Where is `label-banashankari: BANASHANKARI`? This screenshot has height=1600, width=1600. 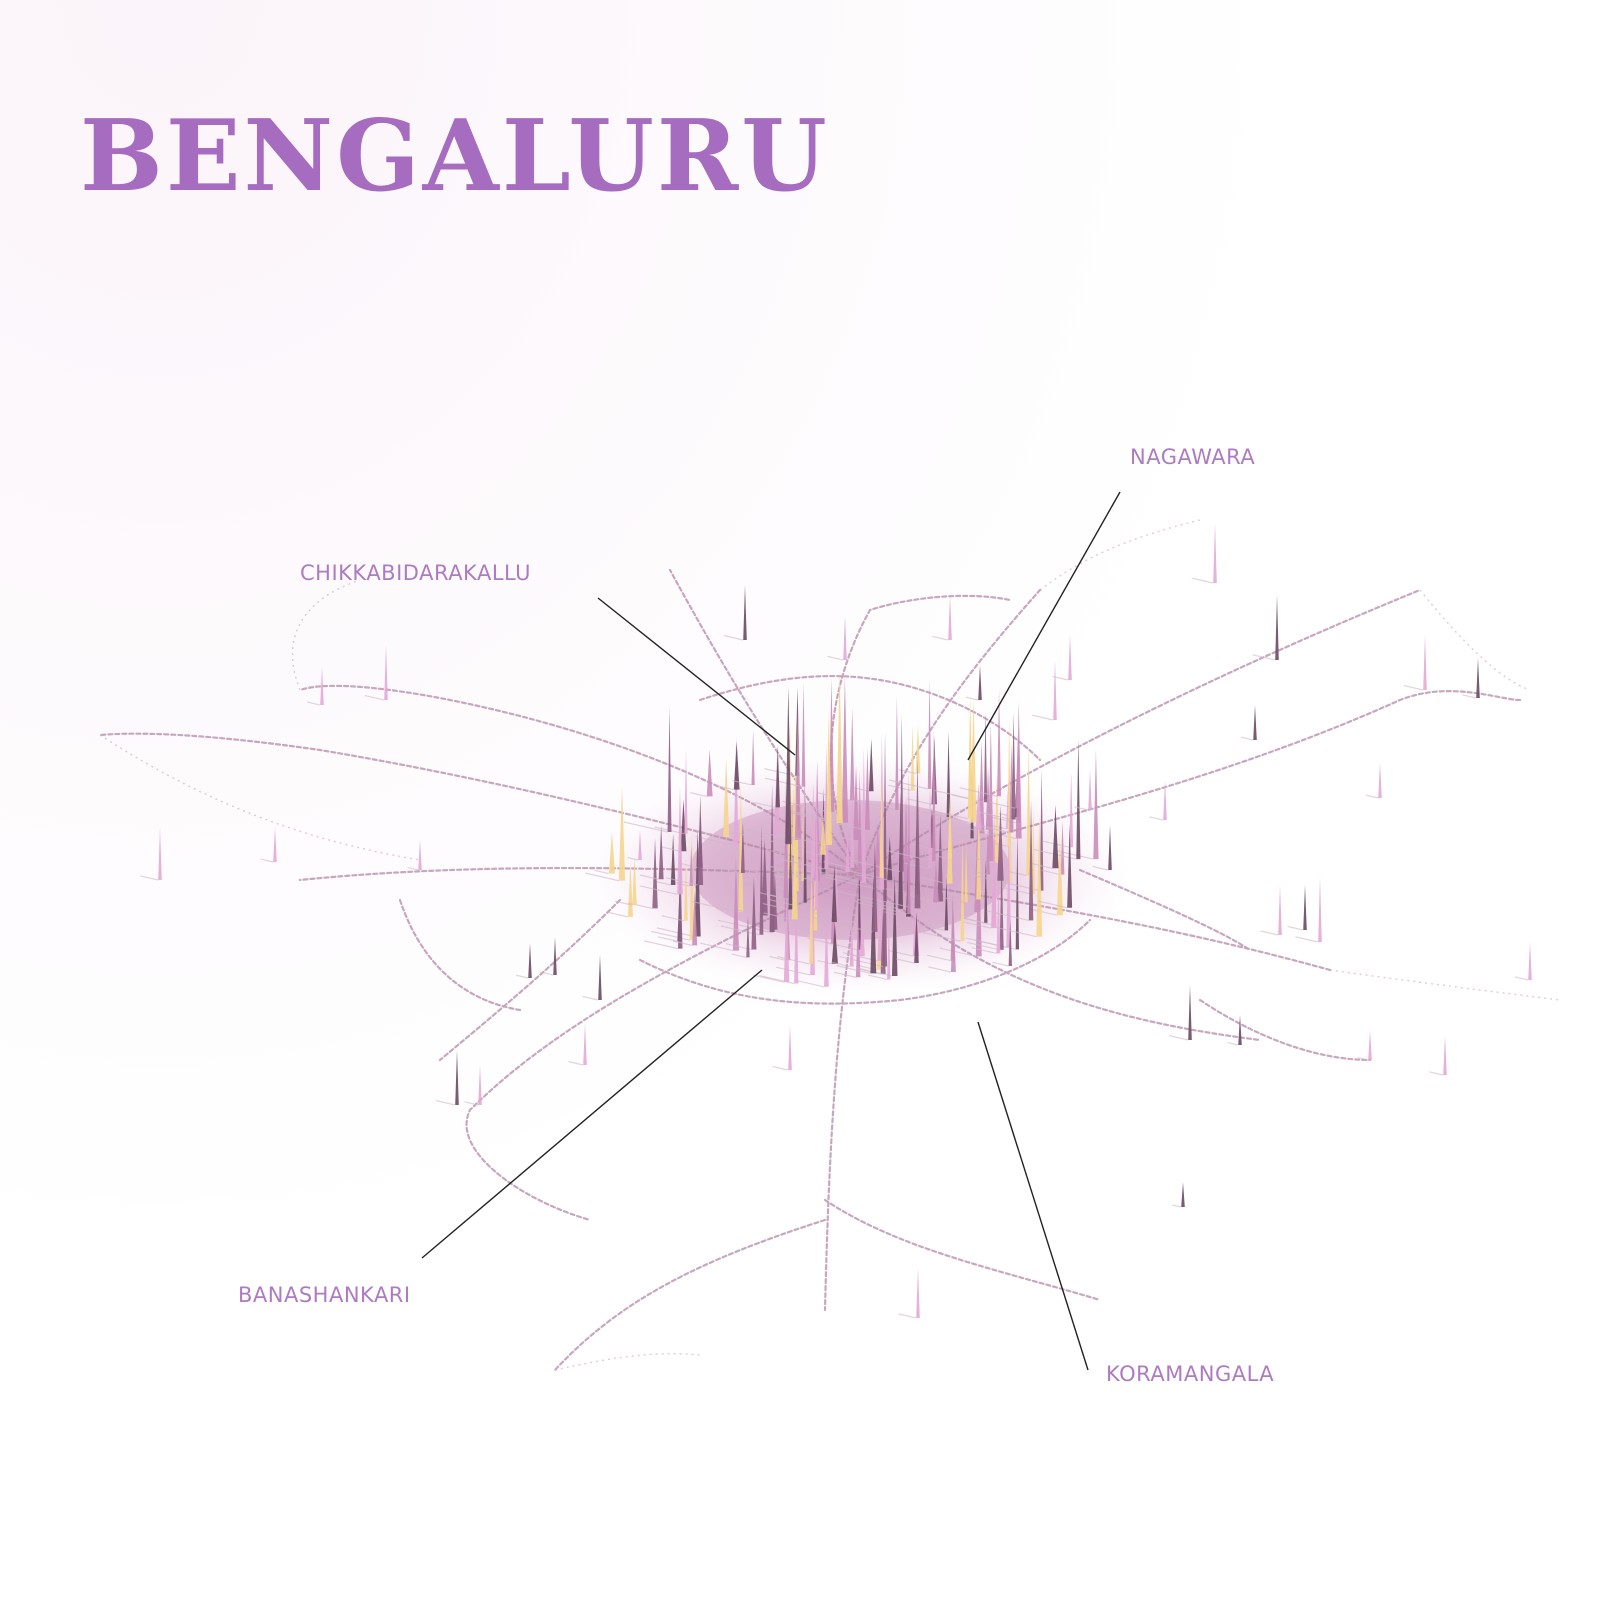
label-banashankari: BANASHANKARI is located at coordinates (324, 1295).